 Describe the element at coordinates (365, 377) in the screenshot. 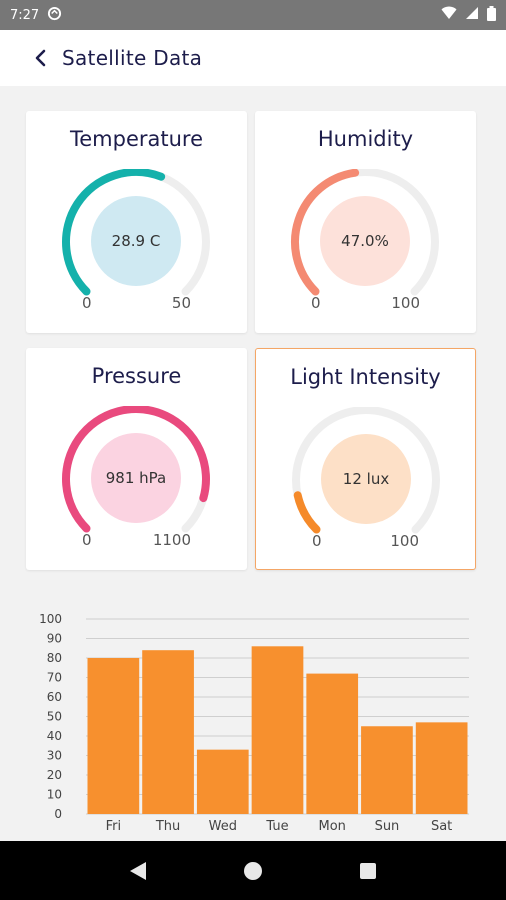

I see `gauge-title: Light Intensity` at that location.